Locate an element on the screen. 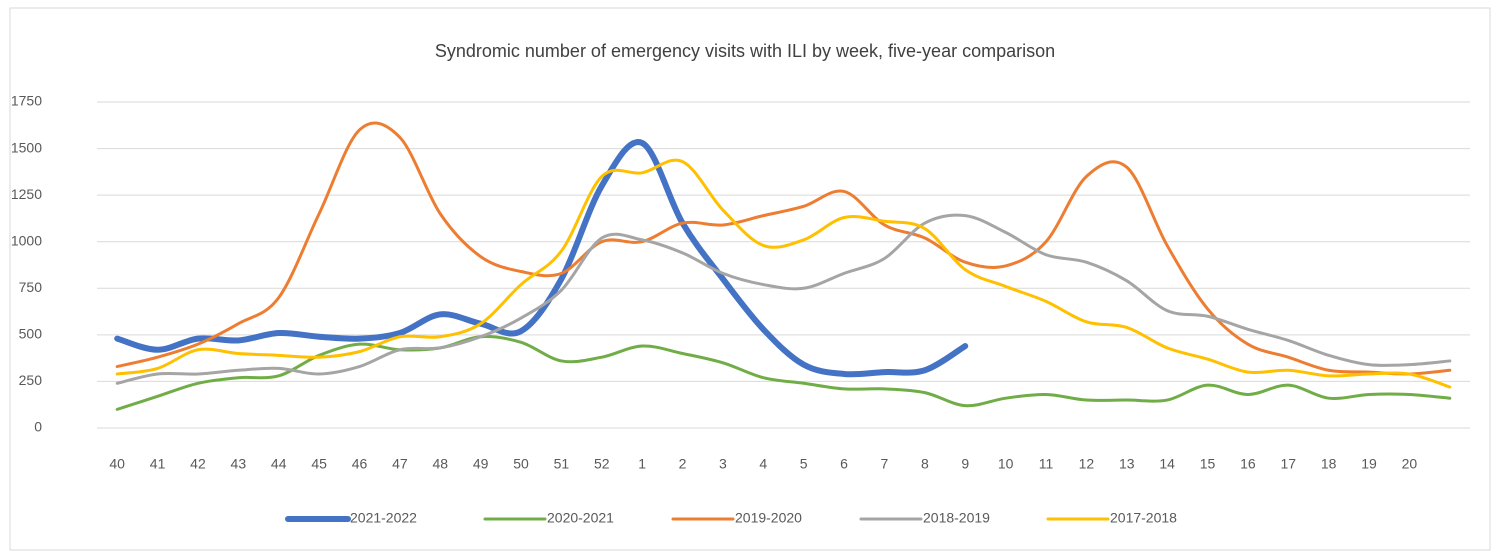 This screenshot has width=1499, height=556. y-tick-label: 250 is located at coordinates (31, 380).